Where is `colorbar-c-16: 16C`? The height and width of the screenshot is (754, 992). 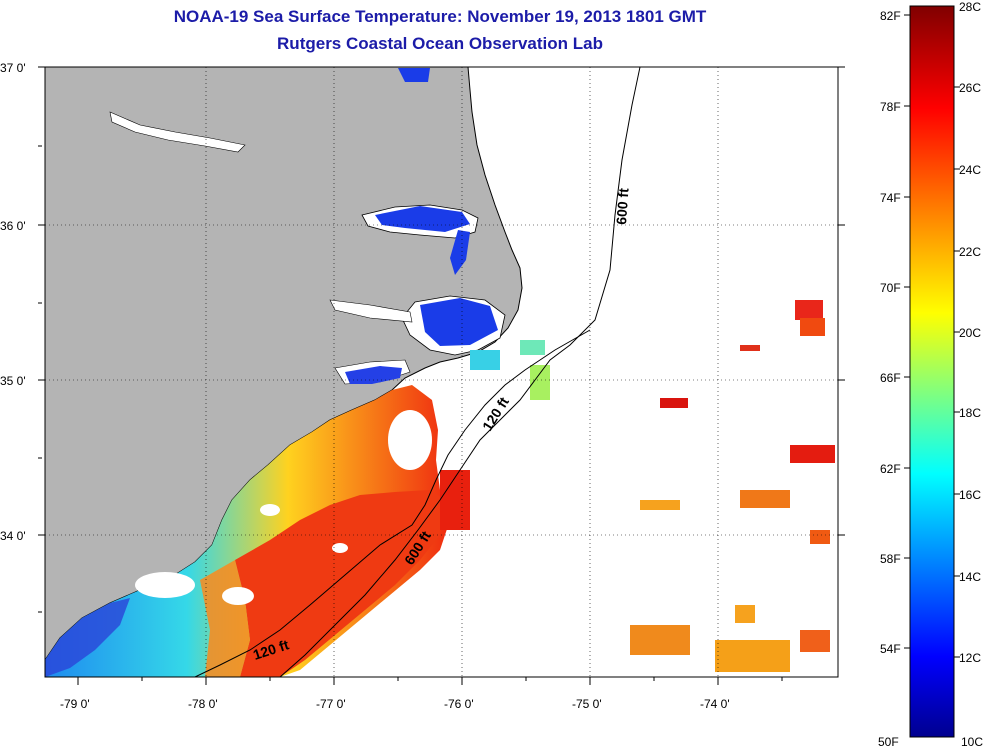
colorbar-c-16: 16C is located at coordinates (970, 495).